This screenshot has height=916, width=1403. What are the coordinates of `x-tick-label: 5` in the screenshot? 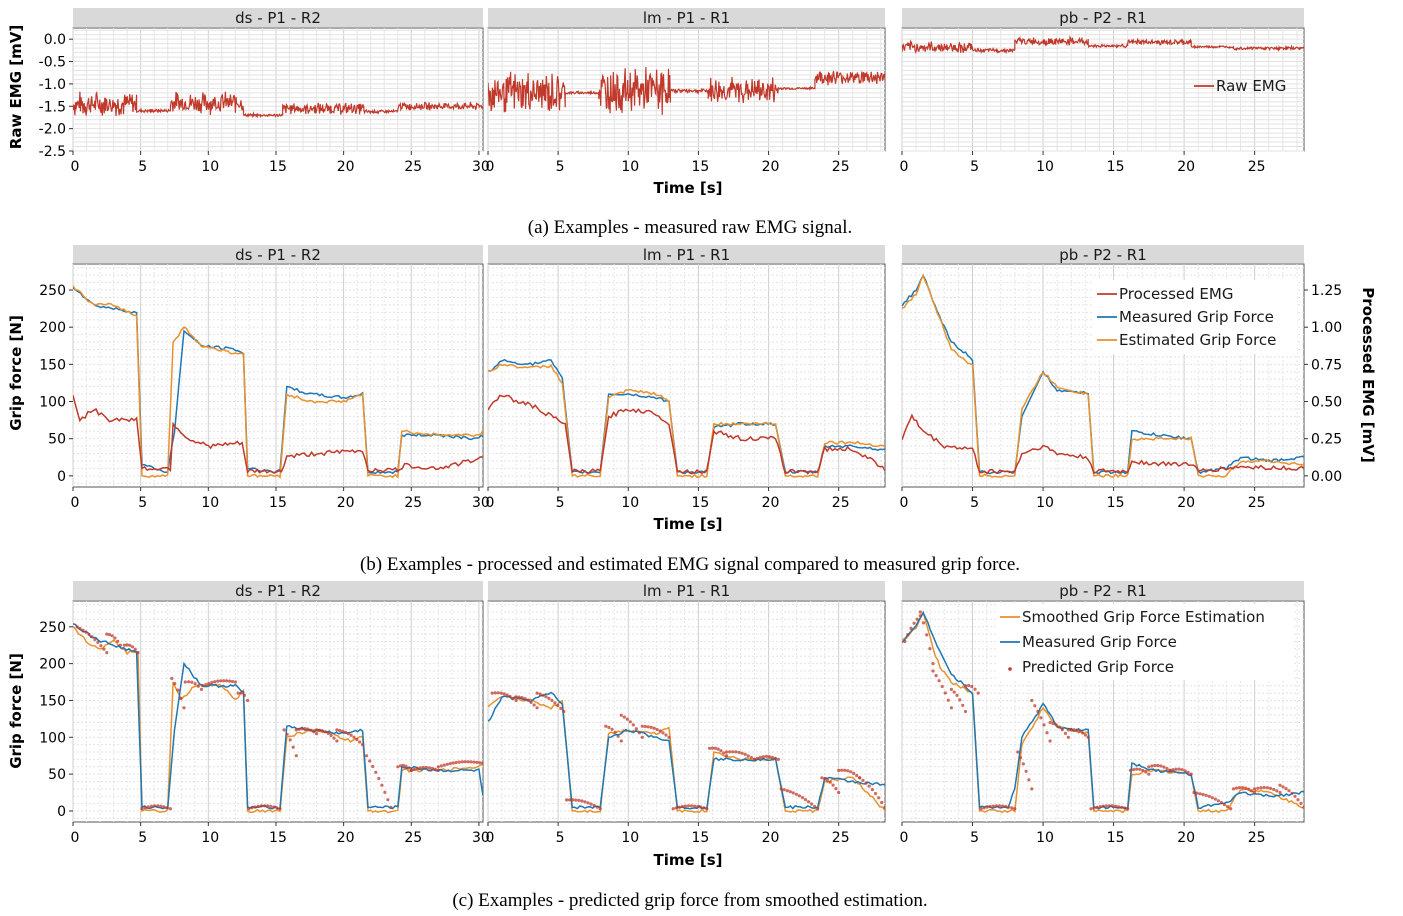 It's located at (974, 167).